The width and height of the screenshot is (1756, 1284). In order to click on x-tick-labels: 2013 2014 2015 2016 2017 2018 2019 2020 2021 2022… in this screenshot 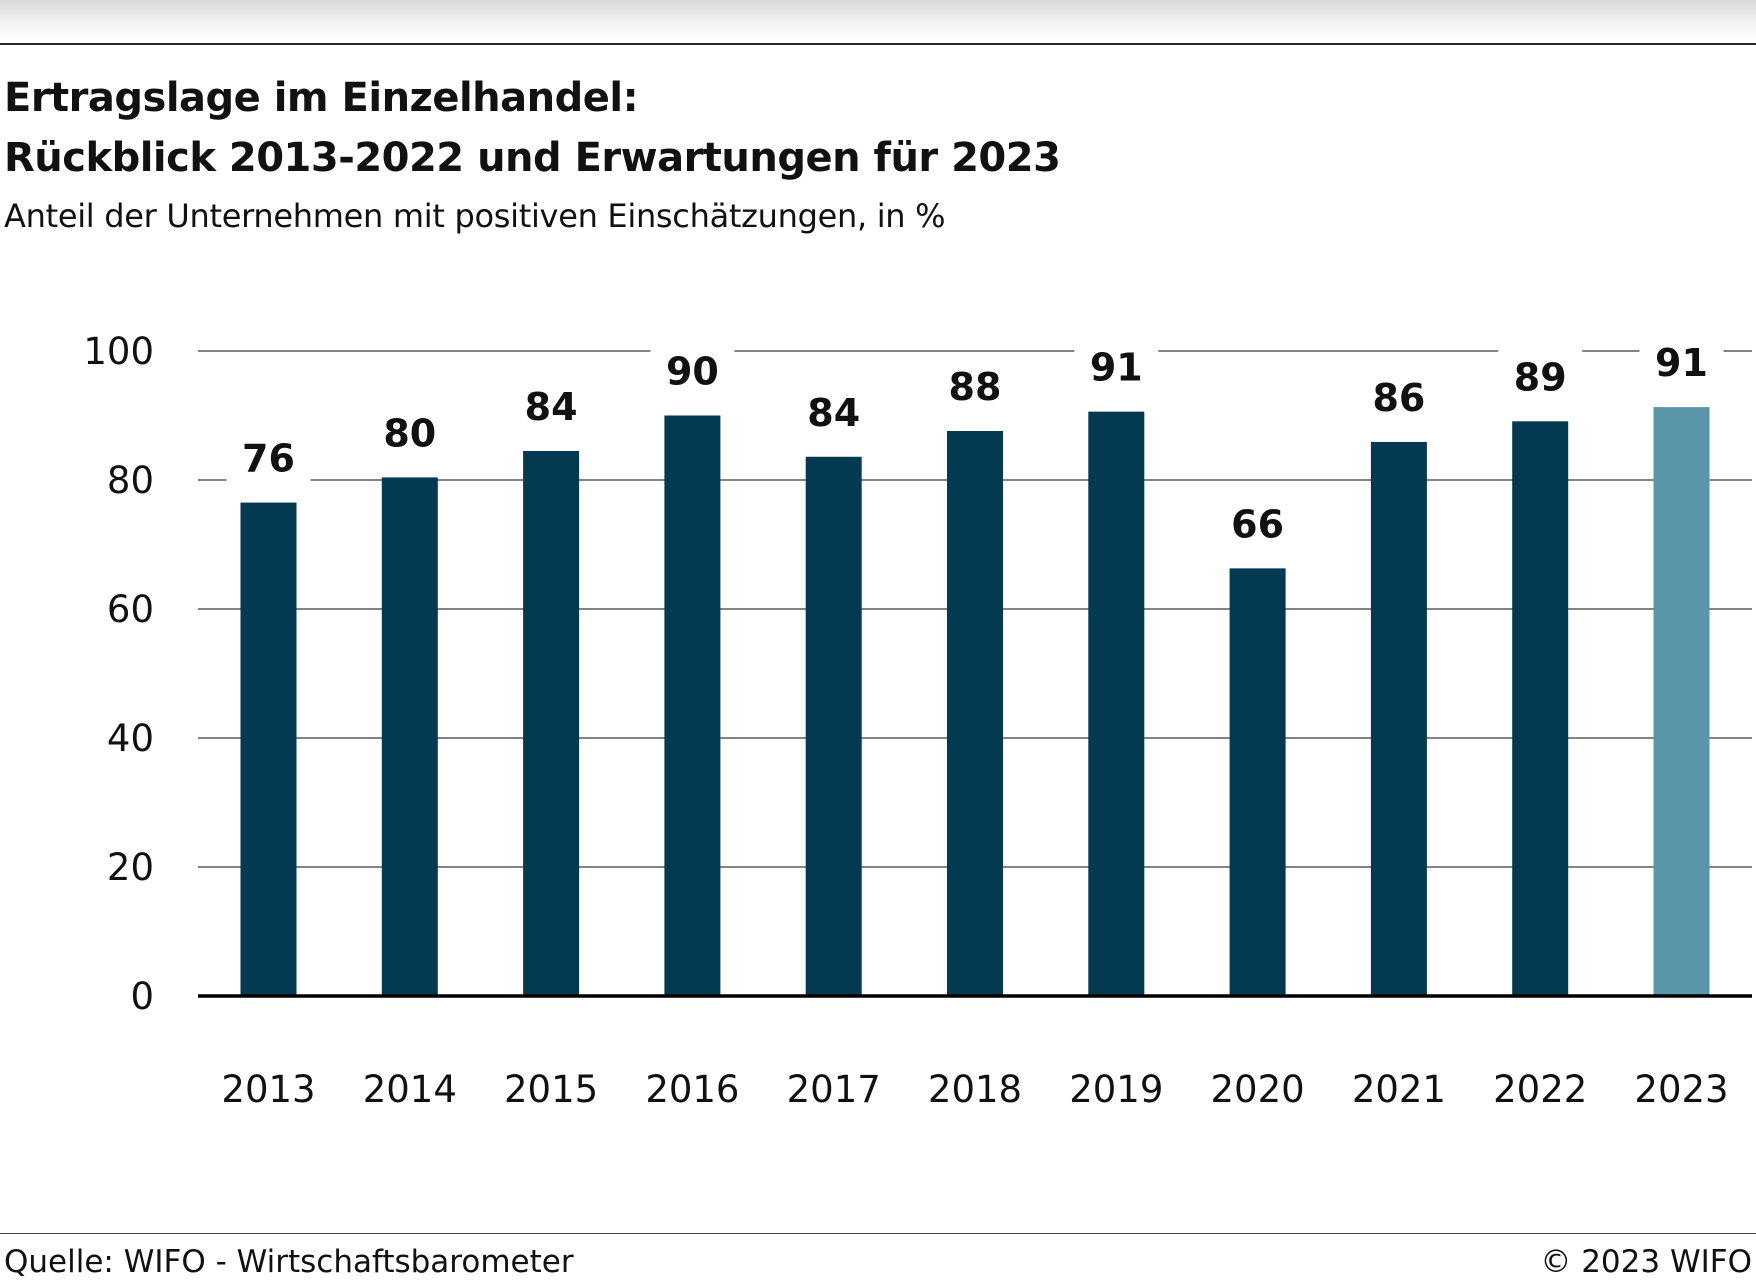, I will do `click(974, 1089)`.